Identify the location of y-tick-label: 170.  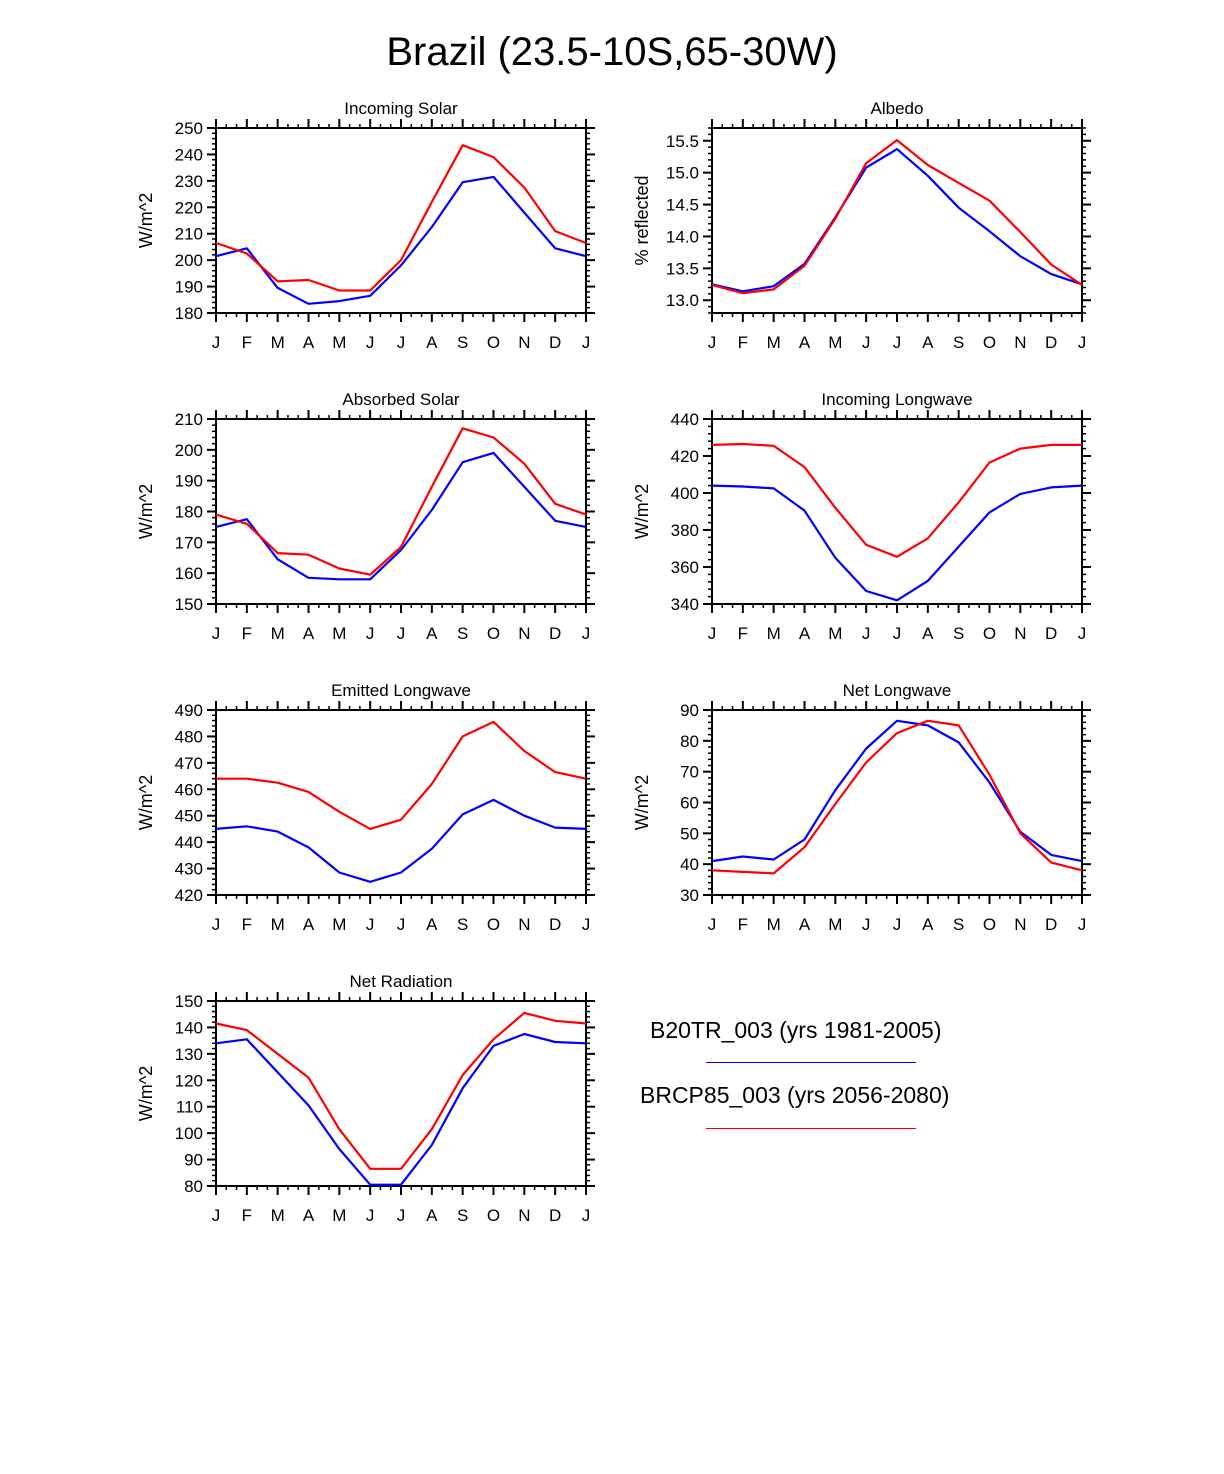
(189, 542).